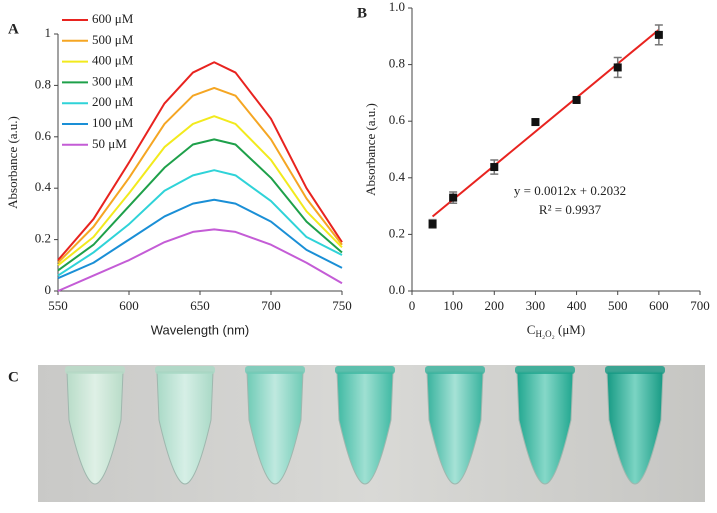  I want to click on x-axis-label-part: C, so click(531, 329).